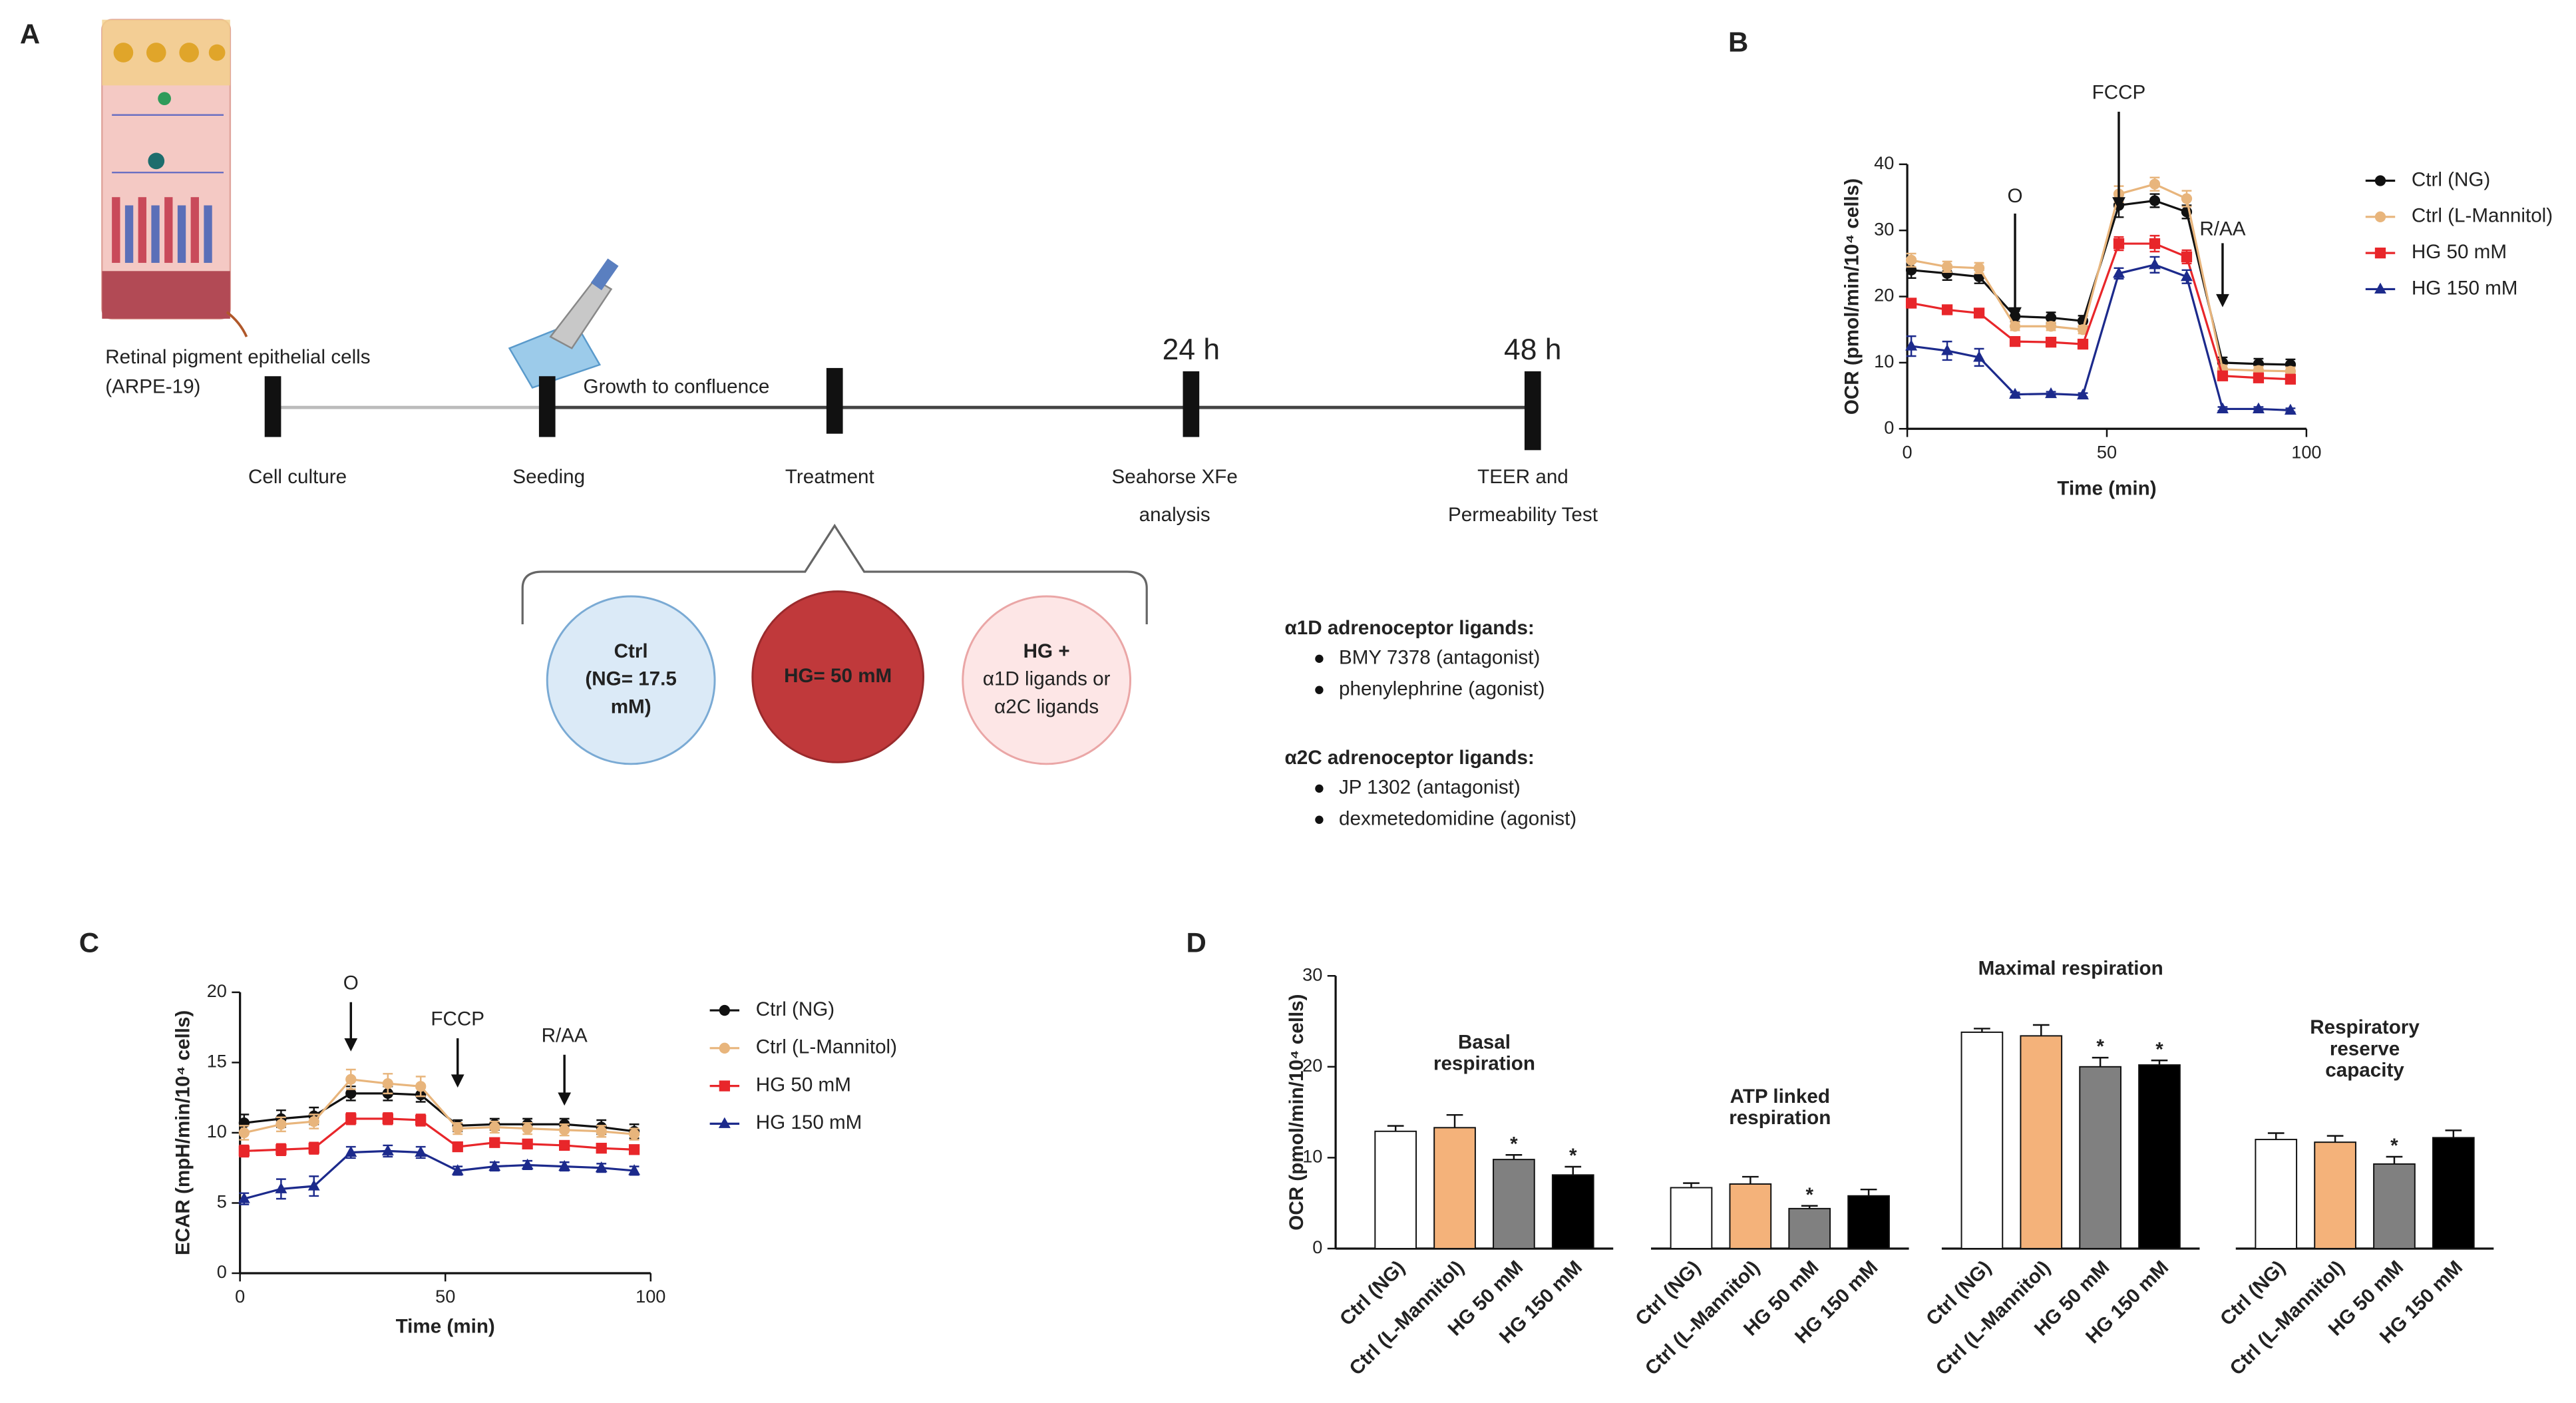 The width and height of the screenshot is (2576, 1403). I want to click on circle-label: (NG= 17.5, so click(630, 679).